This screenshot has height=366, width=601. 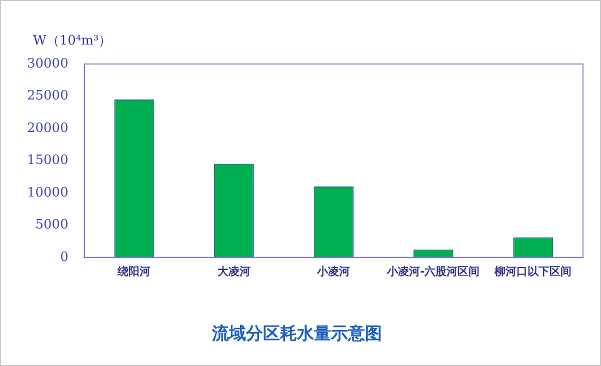 I want to click on y-tick-label: 25000, so click(x=47, y=96).